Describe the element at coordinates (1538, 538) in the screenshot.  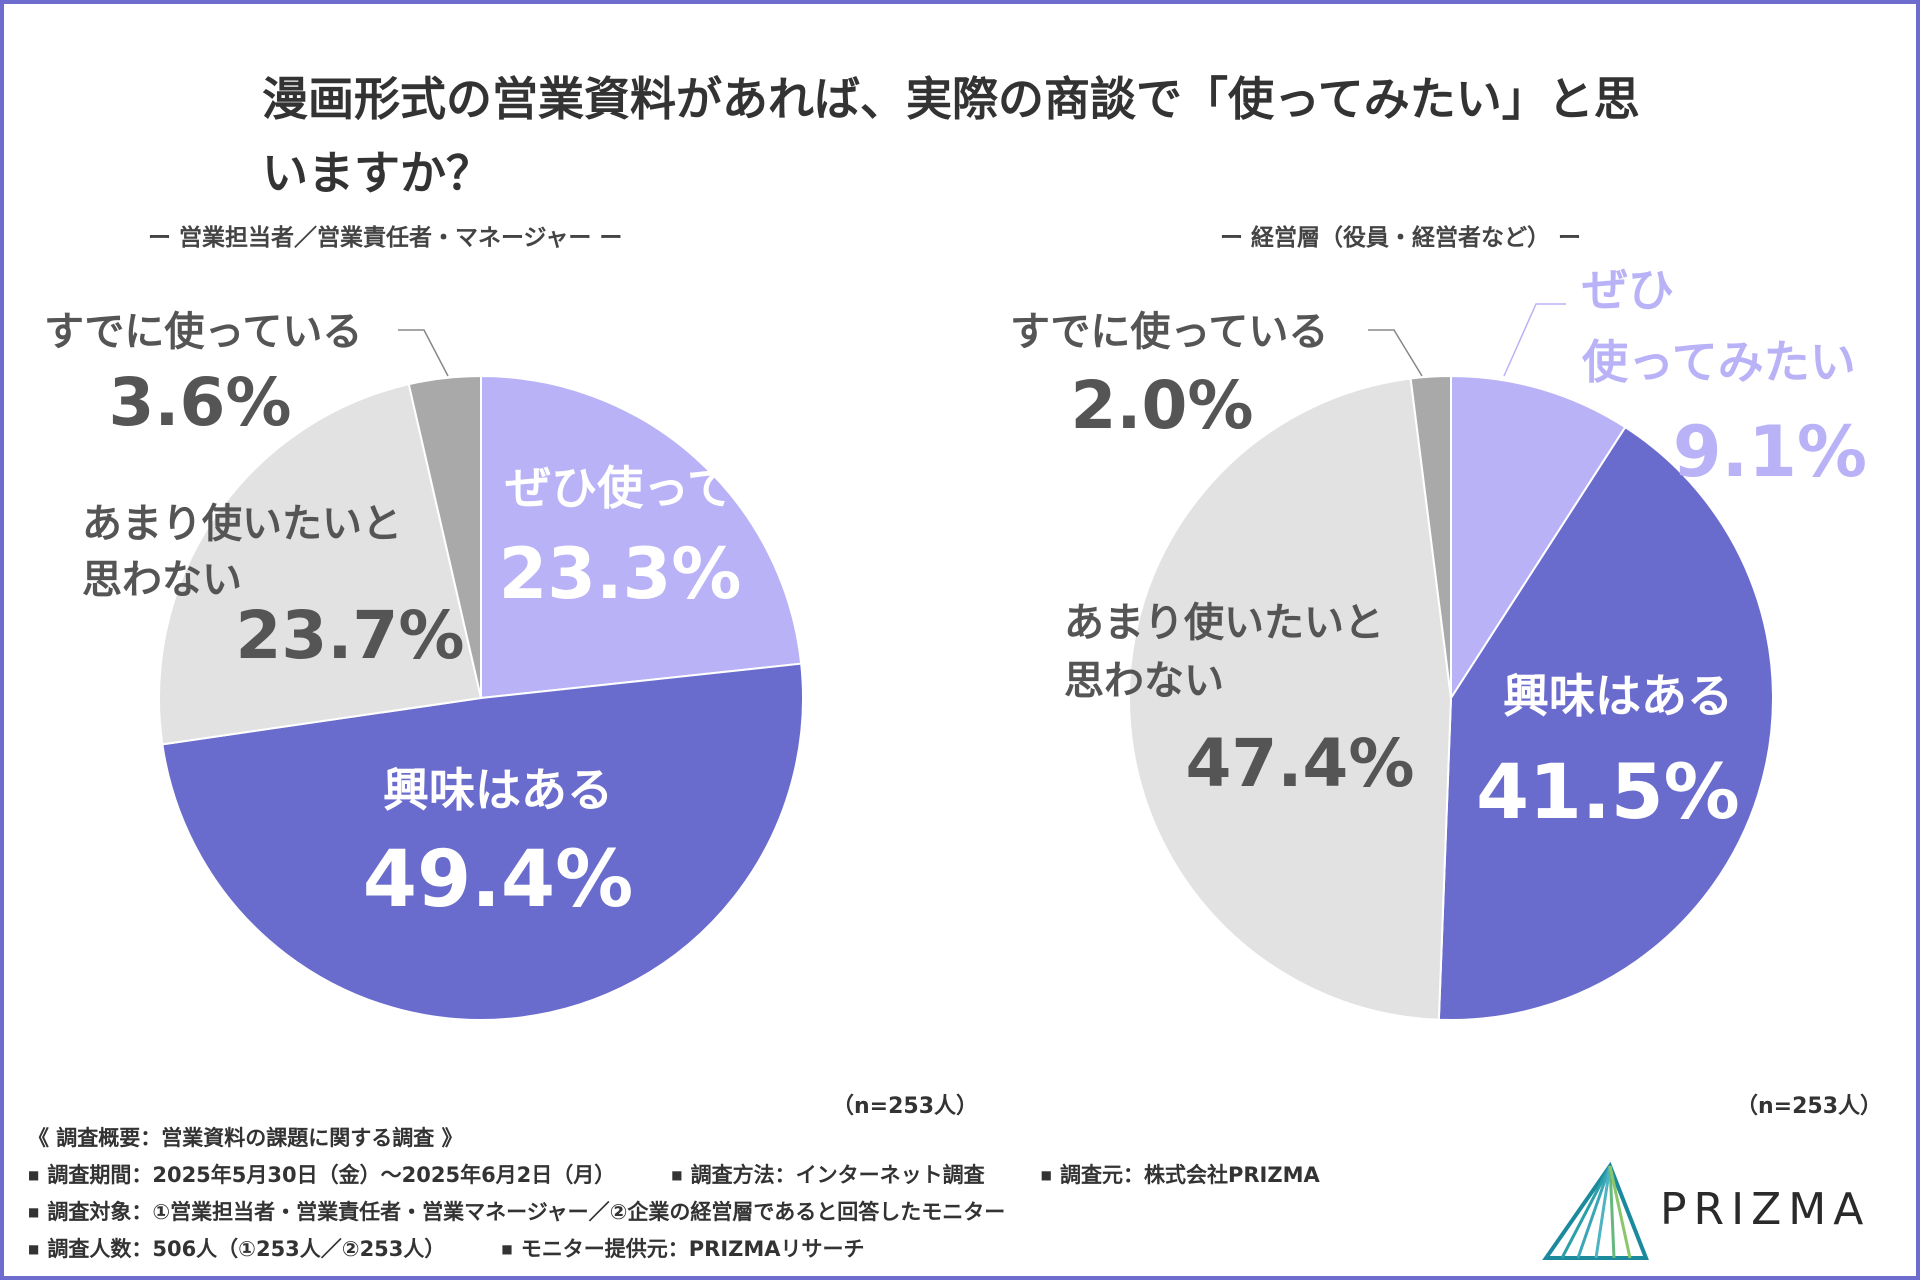
I see `right-slice-want-to-use` at that location.